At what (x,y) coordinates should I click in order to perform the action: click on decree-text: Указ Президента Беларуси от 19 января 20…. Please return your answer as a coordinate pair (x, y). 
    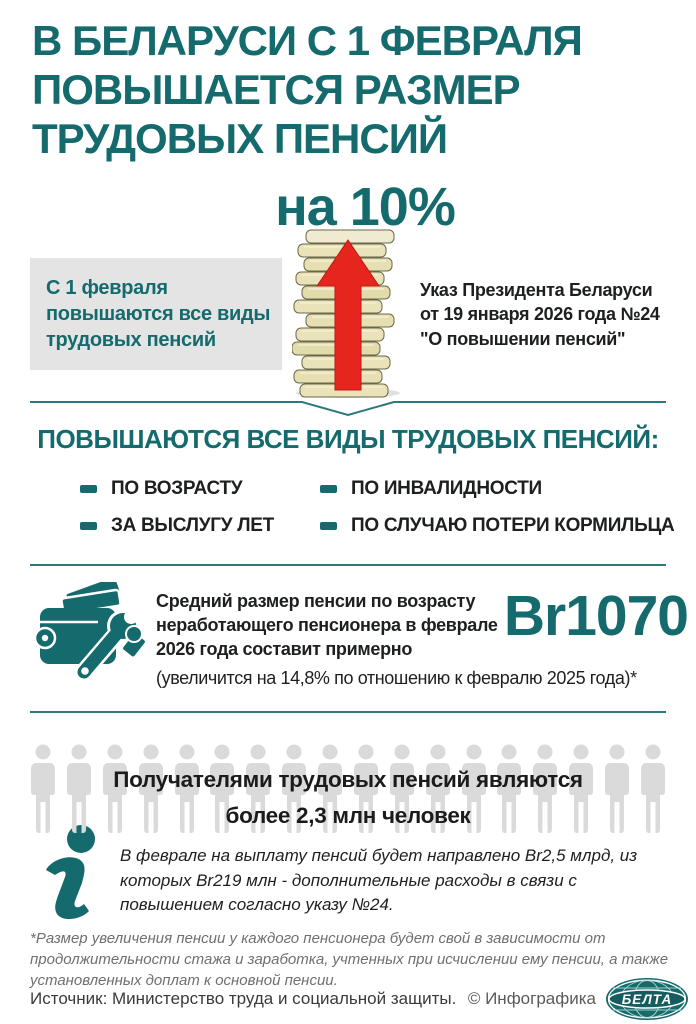
    Looking at the image, I should click on (540, 314).